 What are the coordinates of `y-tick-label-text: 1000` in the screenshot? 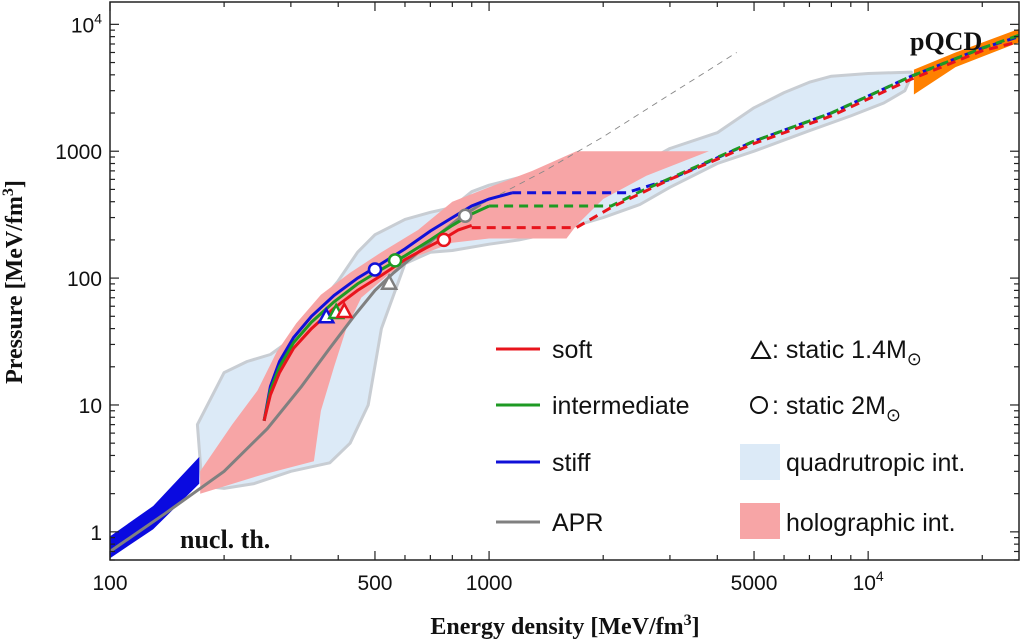 It's located at (78, 152).